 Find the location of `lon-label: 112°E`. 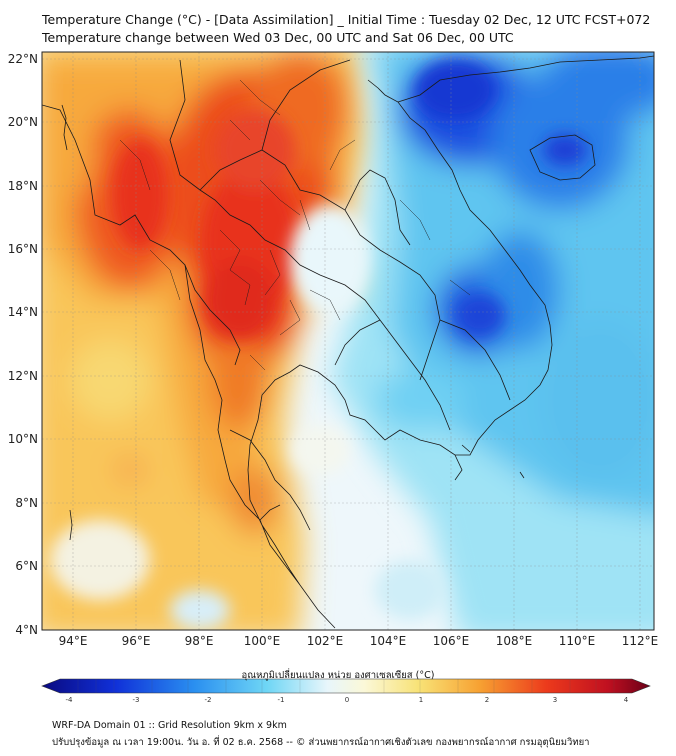

lon-label: 112°E is located at coordinates (640, 641).